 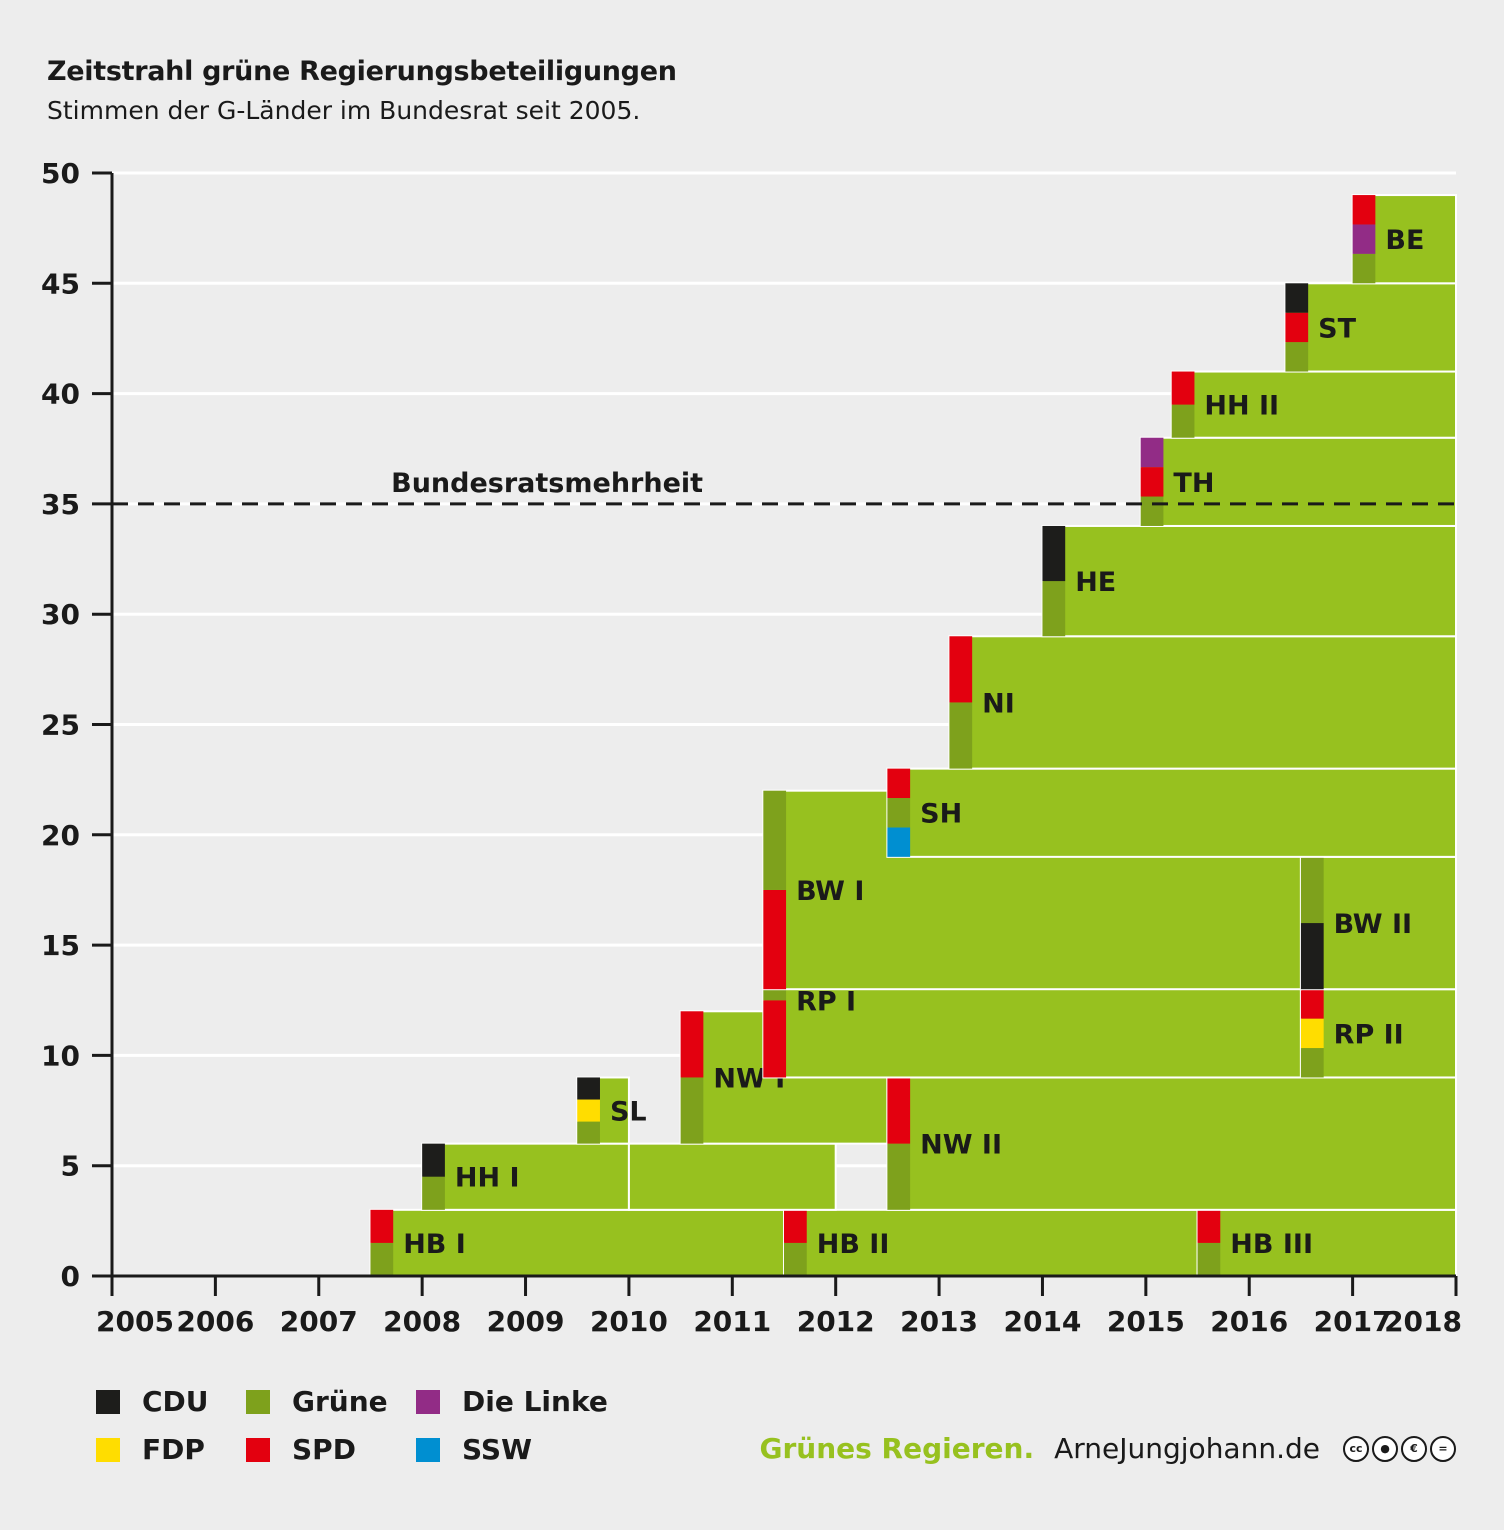 What do you see at coordinates (434, 1244) in the screenshot?
I see `segment-label: HB I` at bounding box center [434, 1244].